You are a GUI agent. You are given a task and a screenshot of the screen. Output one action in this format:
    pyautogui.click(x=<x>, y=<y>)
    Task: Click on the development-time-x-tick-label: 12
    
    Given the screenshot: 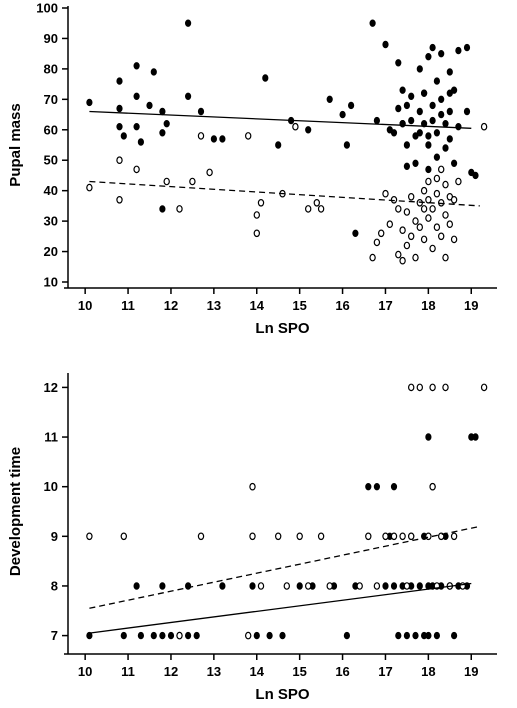 What is the action you would take?
    pyautogui.click(x=171, y=671)
    